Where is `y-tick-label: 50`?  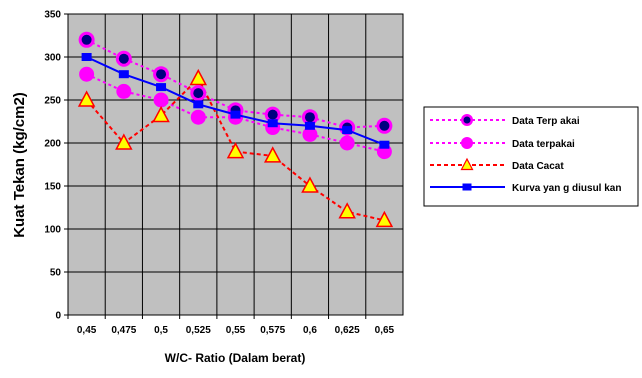 y-tick-label: 50 is located at coordinates (56, 273).